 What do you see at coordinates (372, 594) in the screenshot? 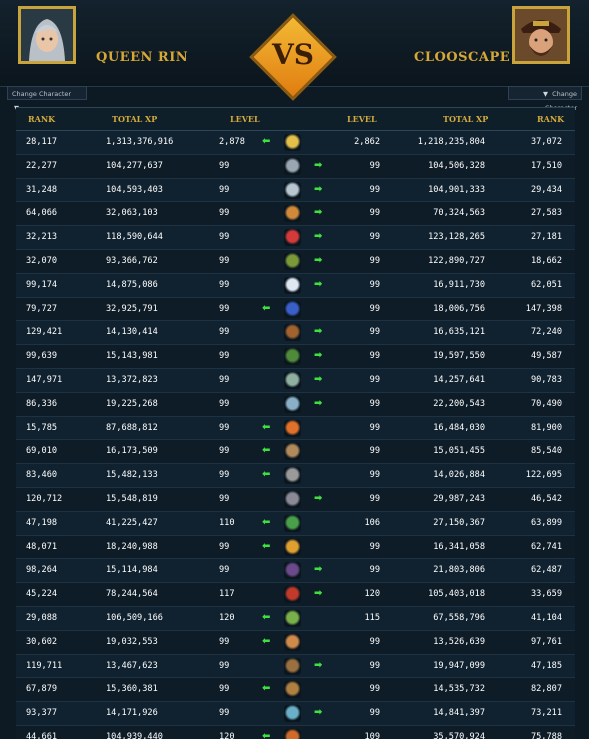
I see `right-level: 120` at bounding box center [372, 594].